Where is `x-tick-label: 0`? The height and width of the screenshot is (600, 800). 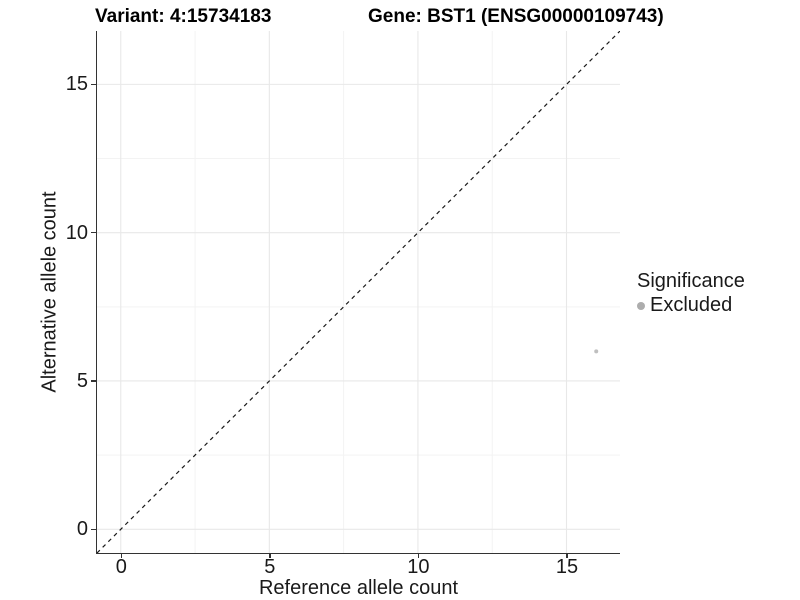
x-tick-label: 0 is located at coordinates (121, 567).